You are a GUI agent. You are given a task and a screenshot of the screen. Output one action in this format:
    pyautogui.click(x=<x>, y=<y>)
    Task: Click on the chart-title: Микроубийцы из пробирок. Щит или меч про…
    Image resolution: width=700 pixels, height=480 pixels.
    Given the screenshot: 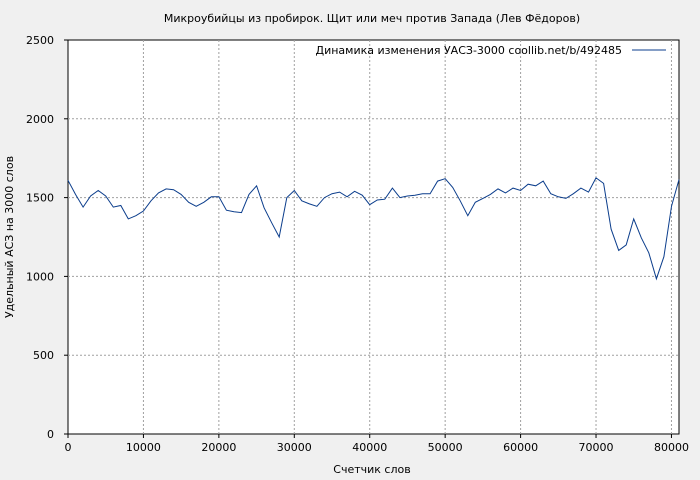 What is the action you would take?
    pyautogui.click(x=372, y=18)
    